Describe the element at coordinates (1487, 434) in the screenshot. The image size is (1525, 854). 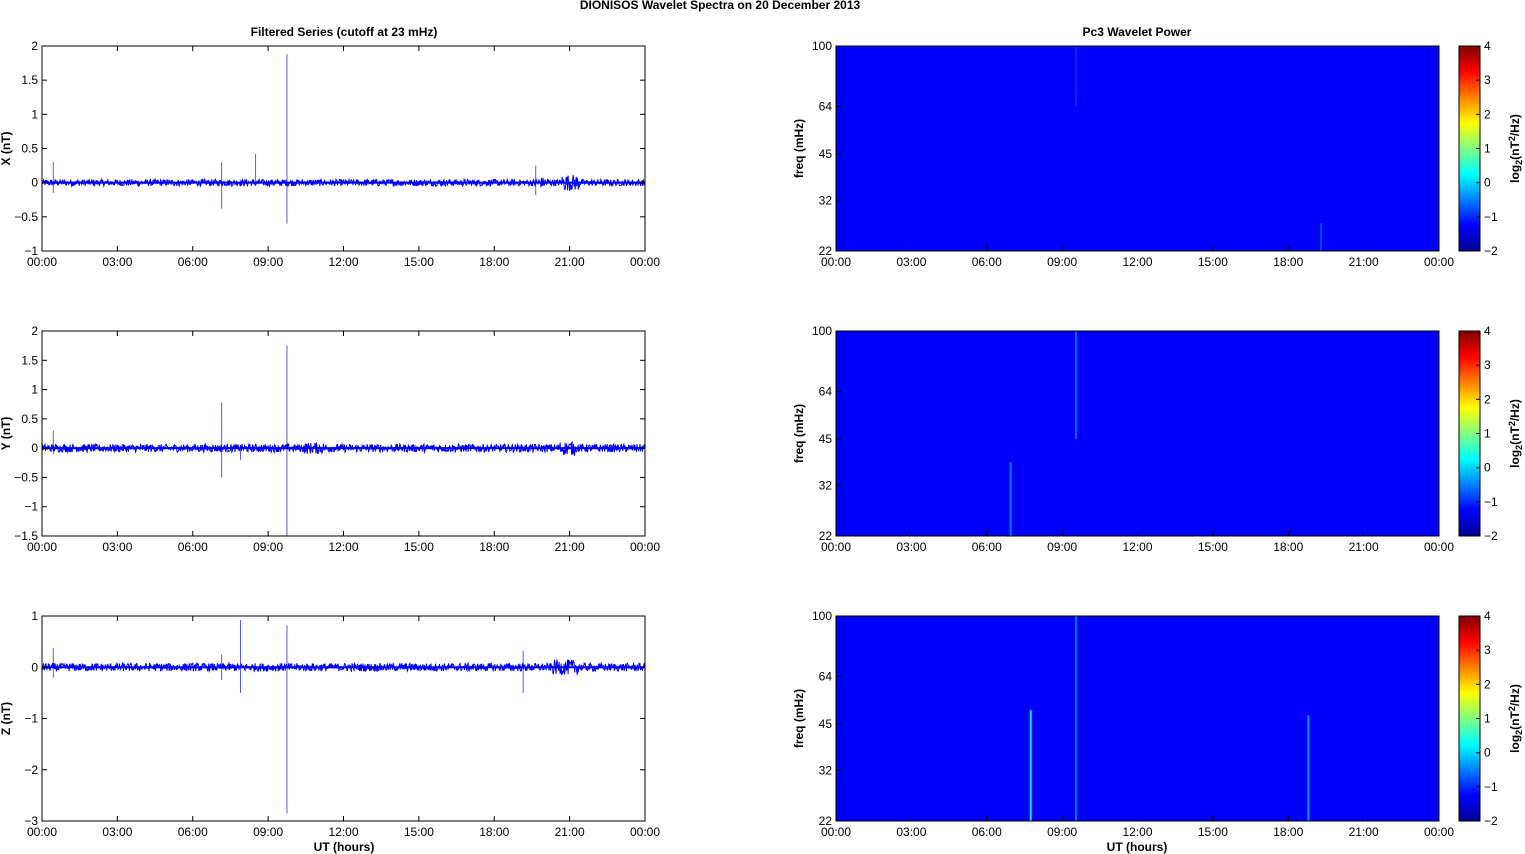
I see `y-wavelet-colorbar-tick-label-3: 1` at that location.